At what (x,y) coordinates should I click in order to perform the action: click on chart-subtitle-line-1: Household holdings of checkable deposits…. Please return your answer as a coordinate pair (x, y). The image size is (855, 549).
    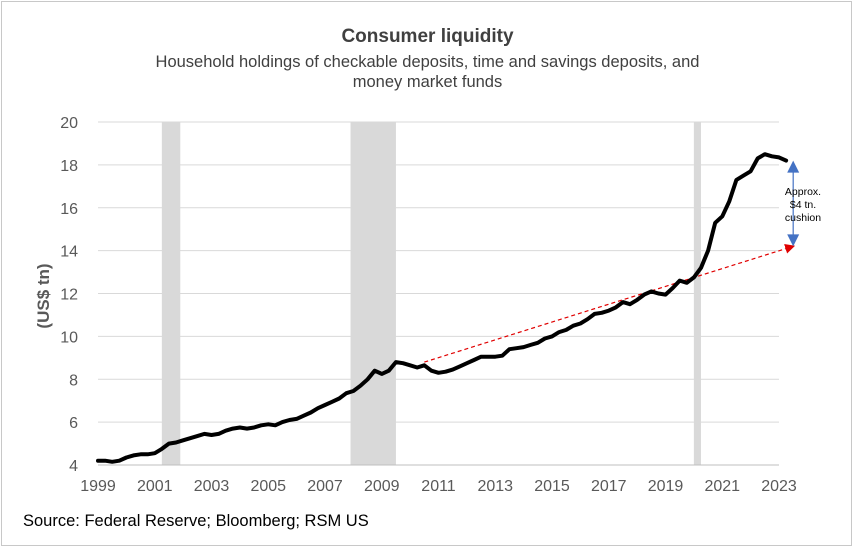
    Looking at the image, I should click on (427, 62).